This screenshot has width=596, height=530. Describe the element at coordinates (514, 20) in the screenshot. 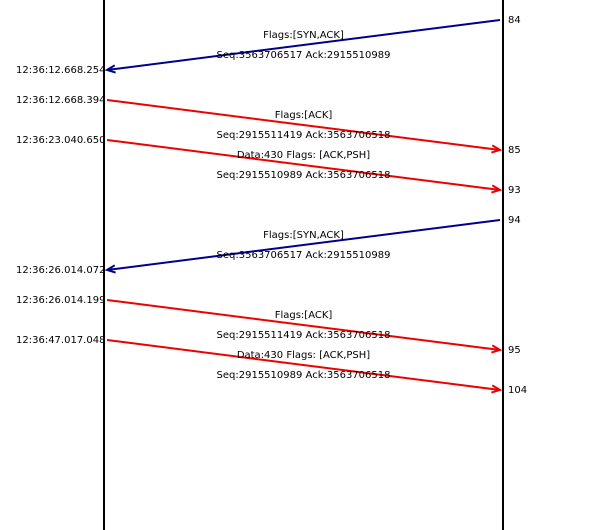

I see `message-frame-number: 84` at that location.